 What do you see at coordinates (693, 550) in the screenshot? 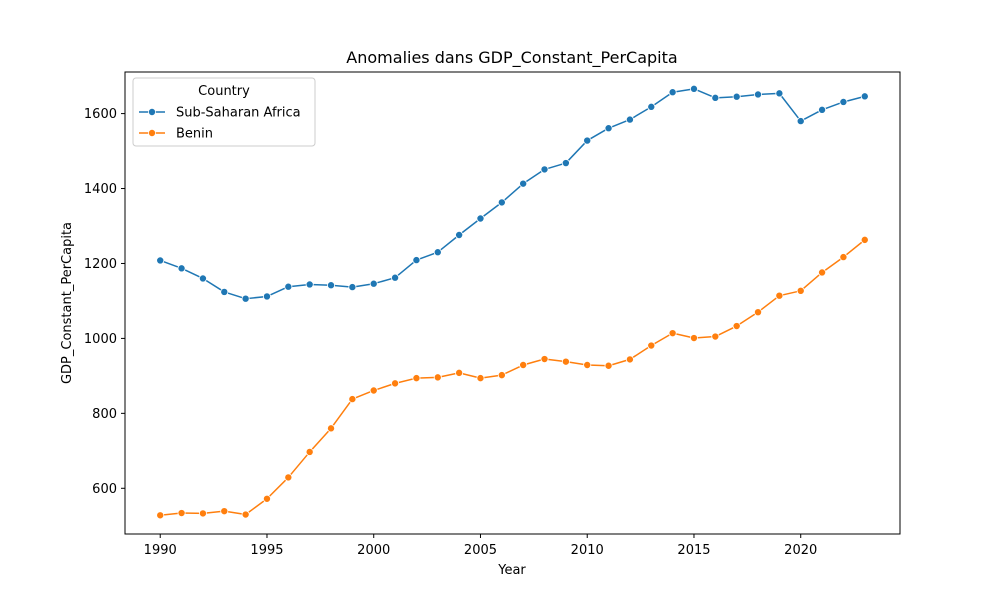
I see `x-tick-label: 2015` at bounding box center [693, 550].